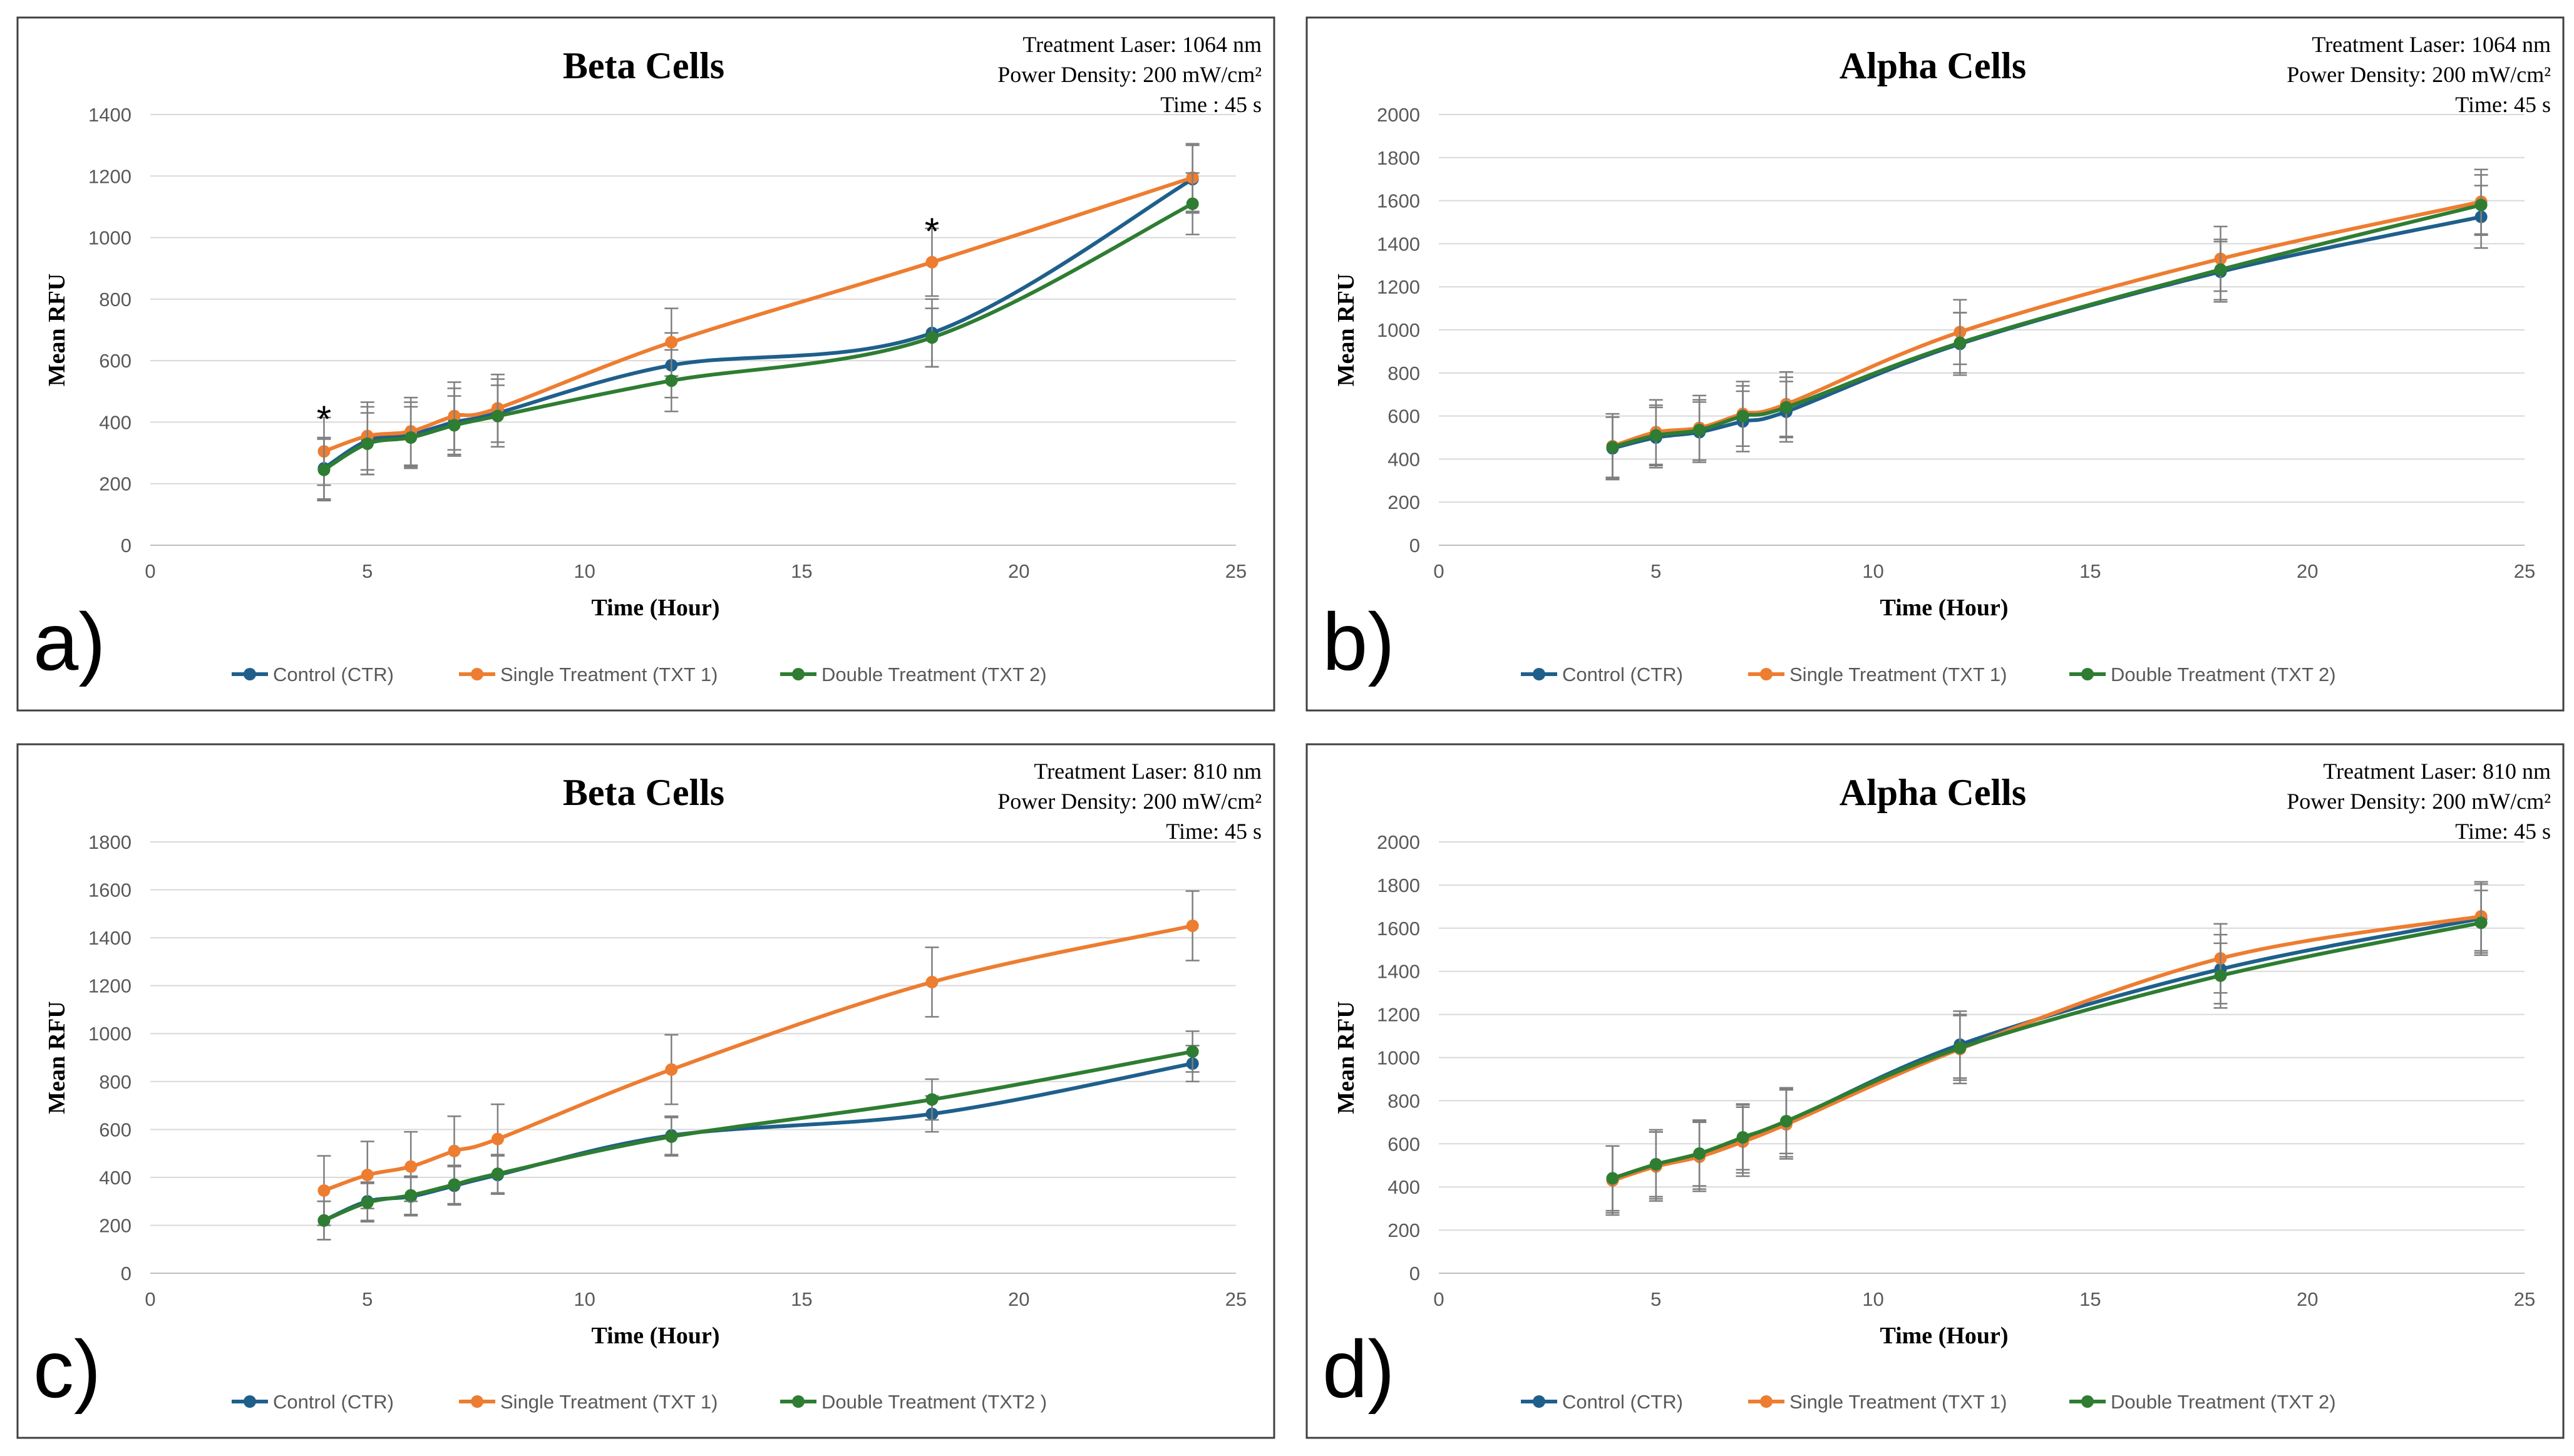  Describe the element at coordinates (1399, 929) in the screenshot. I see `y-tick-label: 1600` at that location.